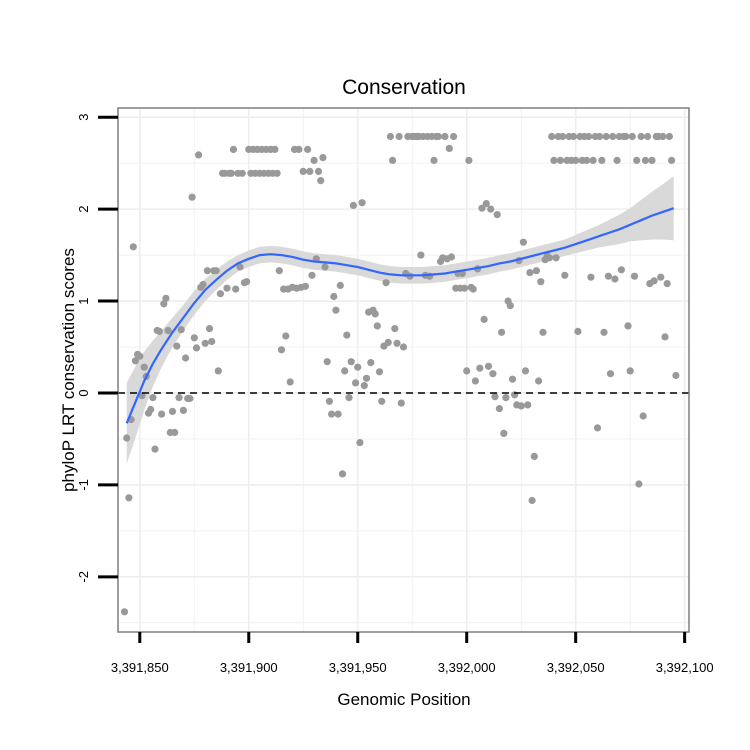 The width and height of the screenshot is (750, 750). I want to click on y-tick-label: 0, so click(83, 392).